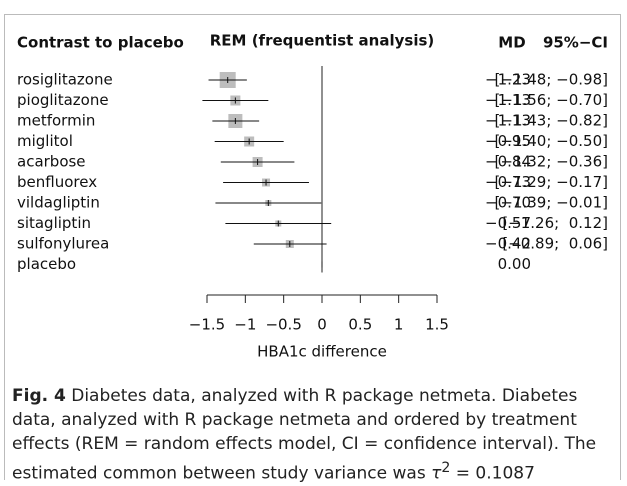 This screenshot has height=486, width=627. I want to click on x-tick-label: −1.5, so click(207, 325).